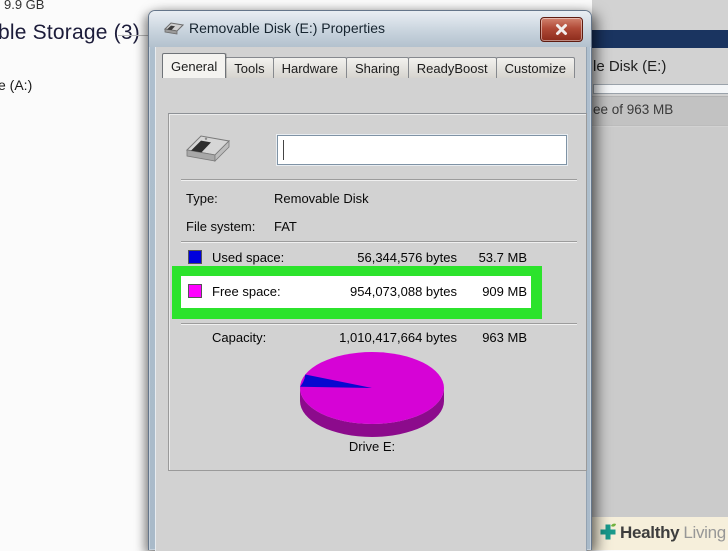 The width and height of the screenshot is (728, 551). Describe the element at coordinates (239, 337) in the screenshot. I see `capacity-label: Capacity:` at that location.